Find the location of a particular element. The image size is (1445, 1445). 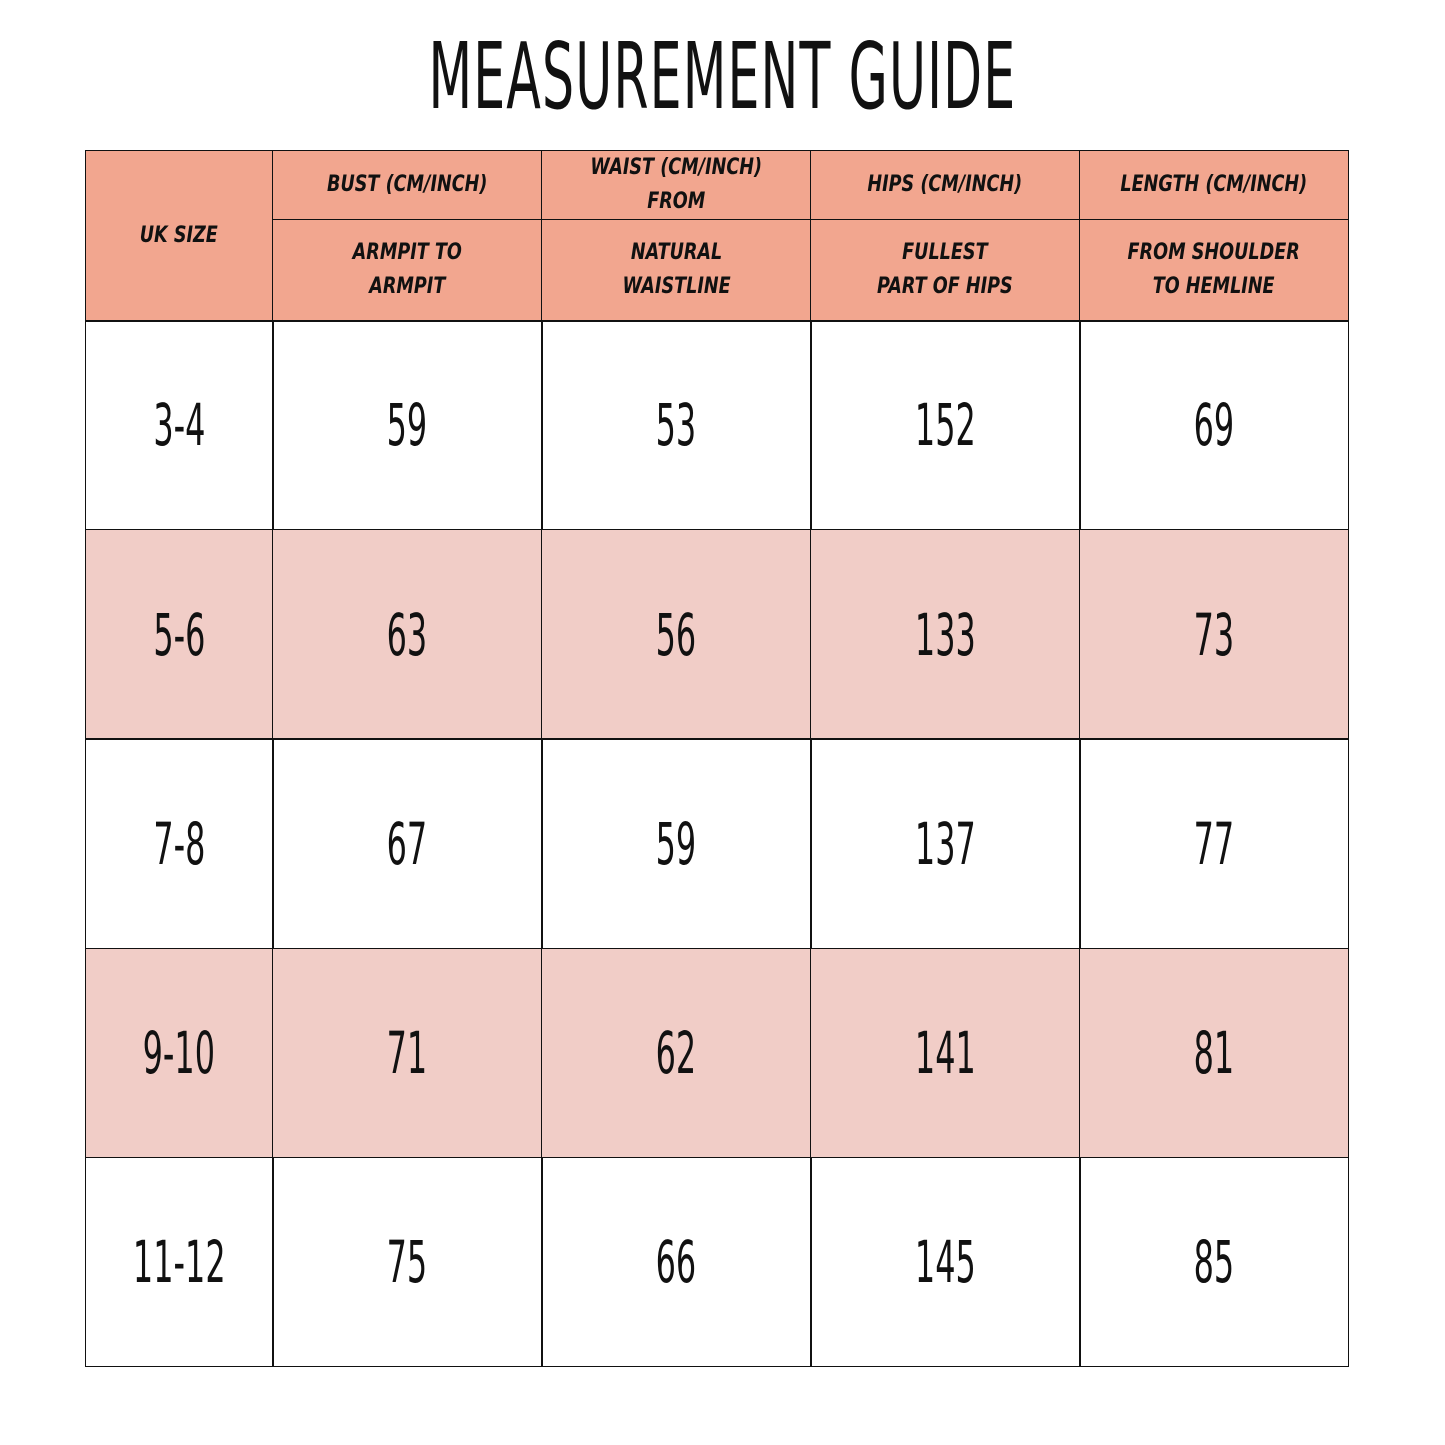

data-cell: 133 is located at coordinates (945, 634).